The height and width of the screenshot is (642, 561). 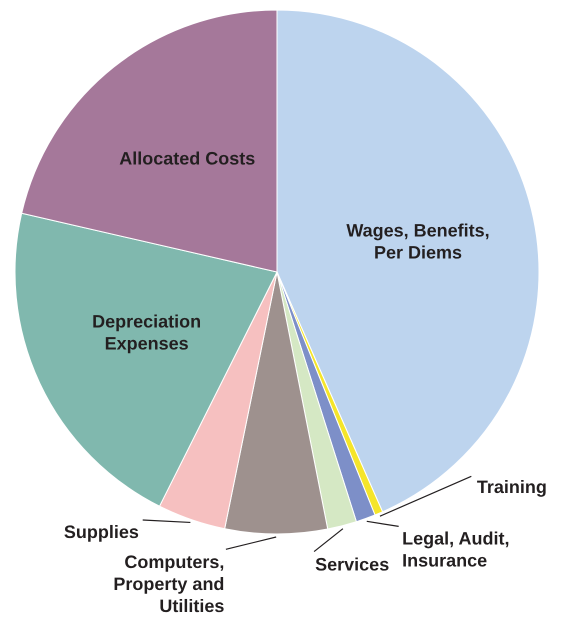 I want to click on slice-label: Computers, Property and Utilities, so click(x=168, y=584).